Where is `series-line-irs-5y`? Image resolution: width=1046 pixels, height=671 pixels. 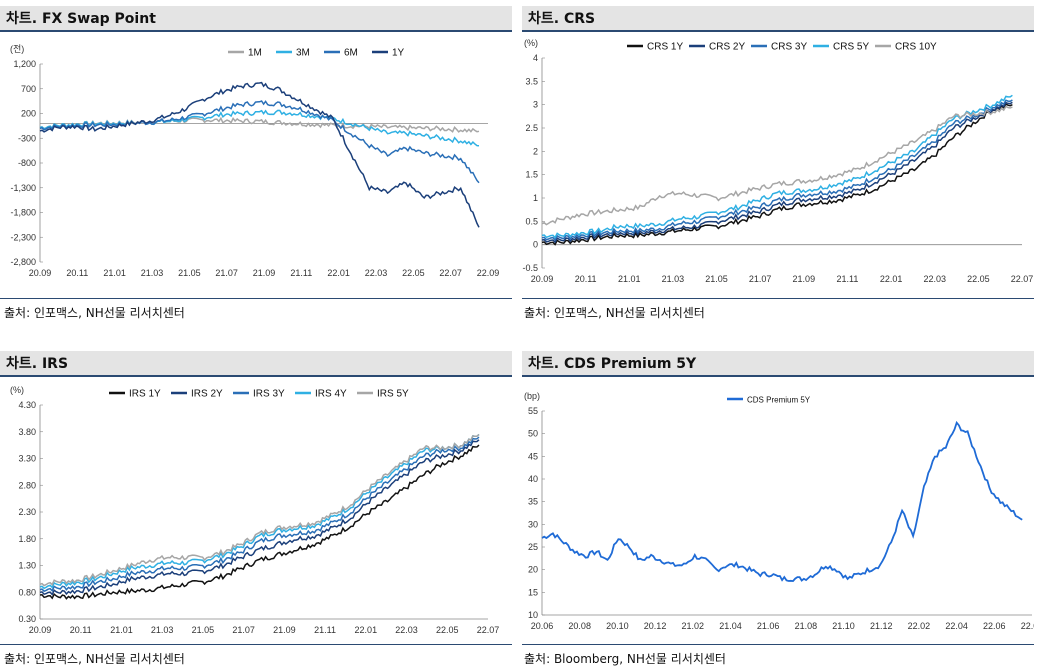
series-line-irs-5y is located at coordinates (259, 510).